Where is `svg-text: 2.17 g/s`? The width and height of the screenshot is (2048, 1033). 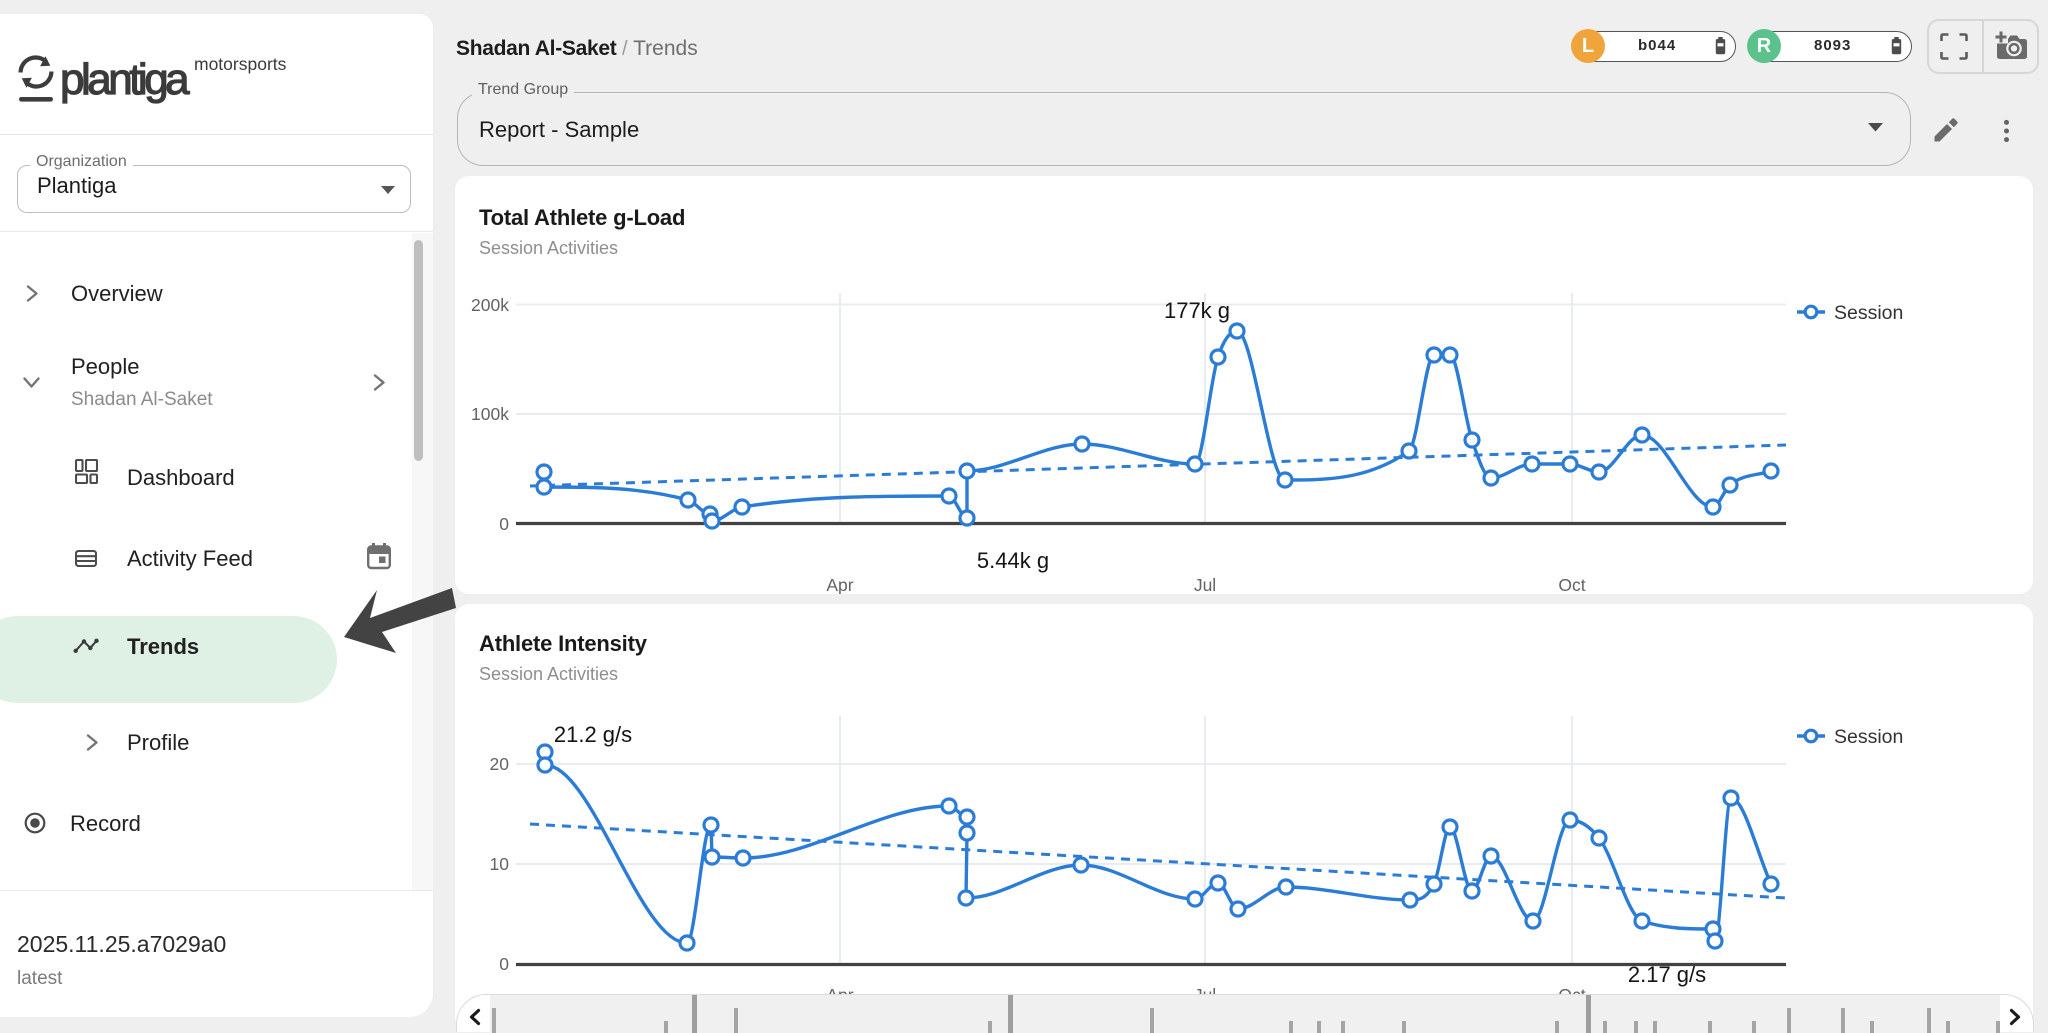
svg-text: 2.17 g/s is located at coordinates (1667, 974).